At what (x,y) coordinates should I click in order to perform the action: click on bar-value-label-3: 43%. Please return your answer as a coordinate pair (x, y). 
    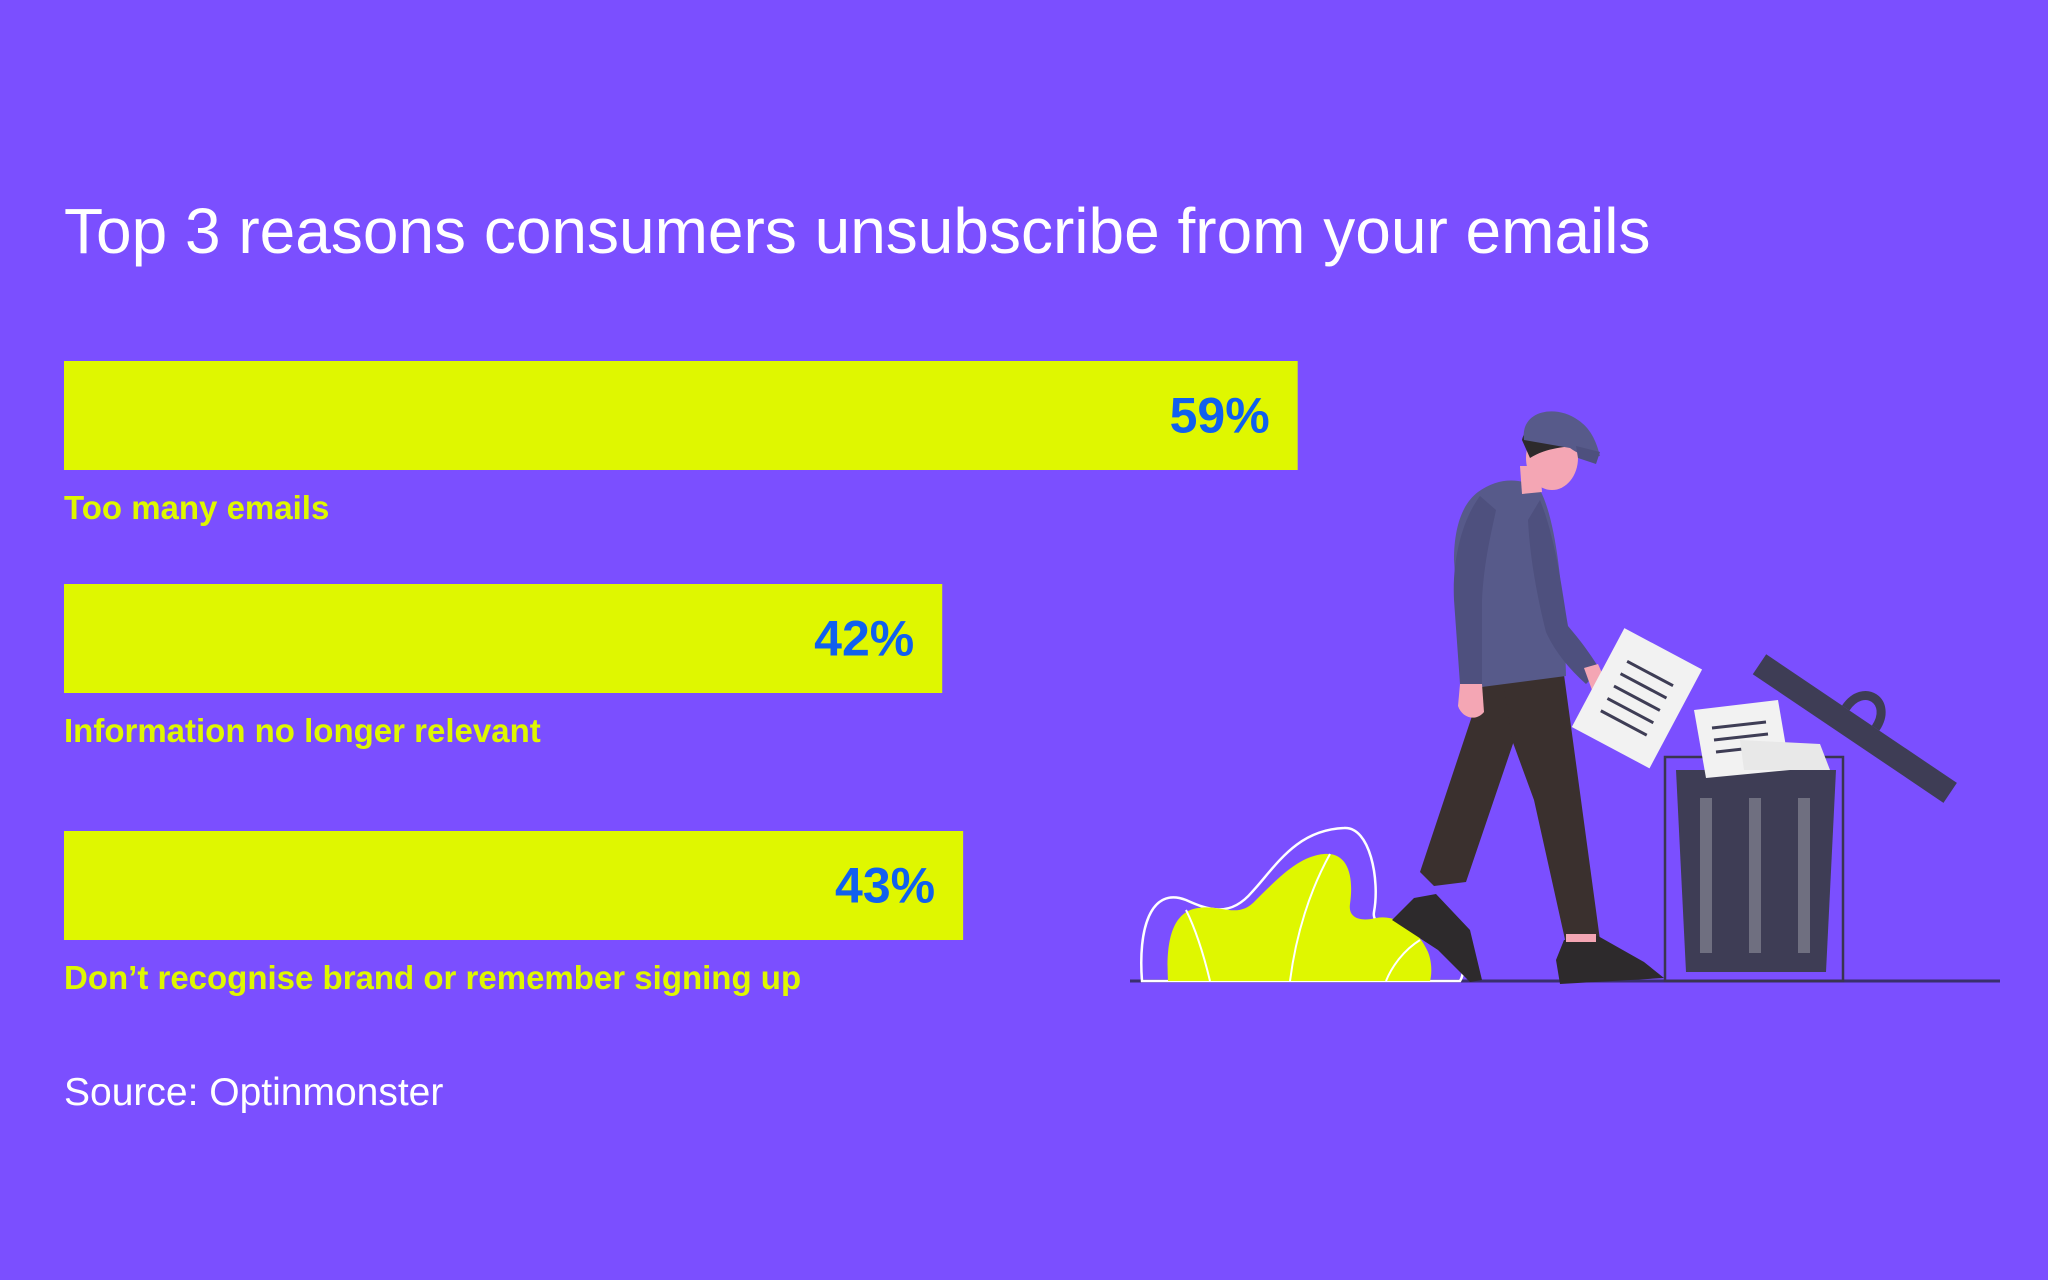
    Looking at the image, I should click on (885, 886).